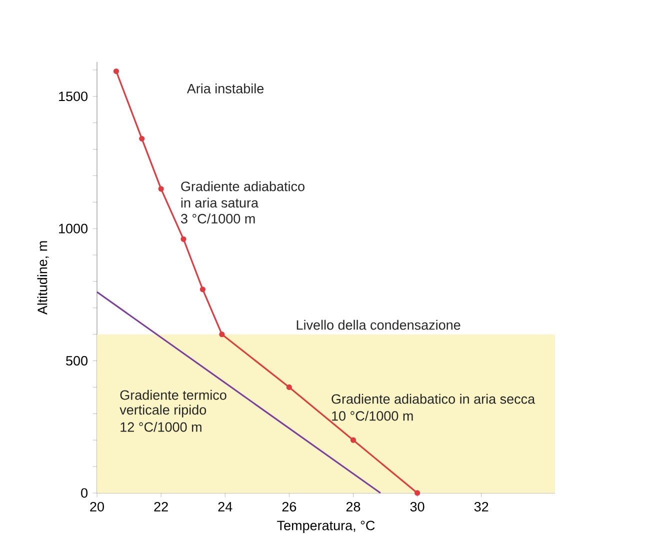 Image resolution: width=648 pixels, height=534 pixels. What do you see at coordinates (77, 361) in the screenshot?
I see `y-tick-label: 500` at bounding box center [77, 361].